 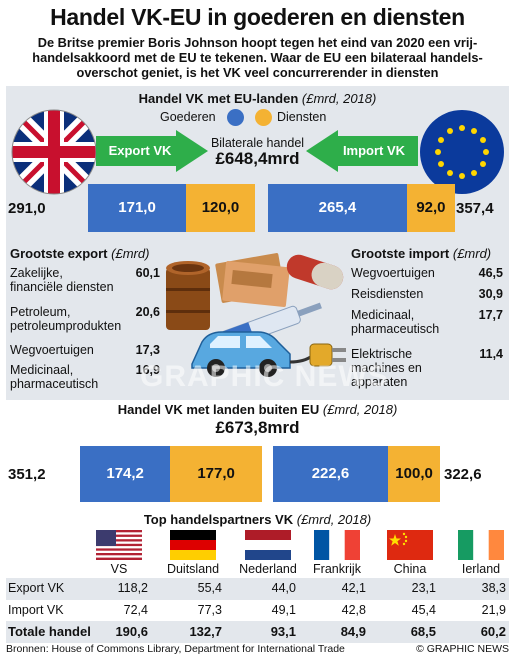 I want to click on partners-heading: Top handelspartners VK (£mrd, 2018), so click(x=257, y=519).